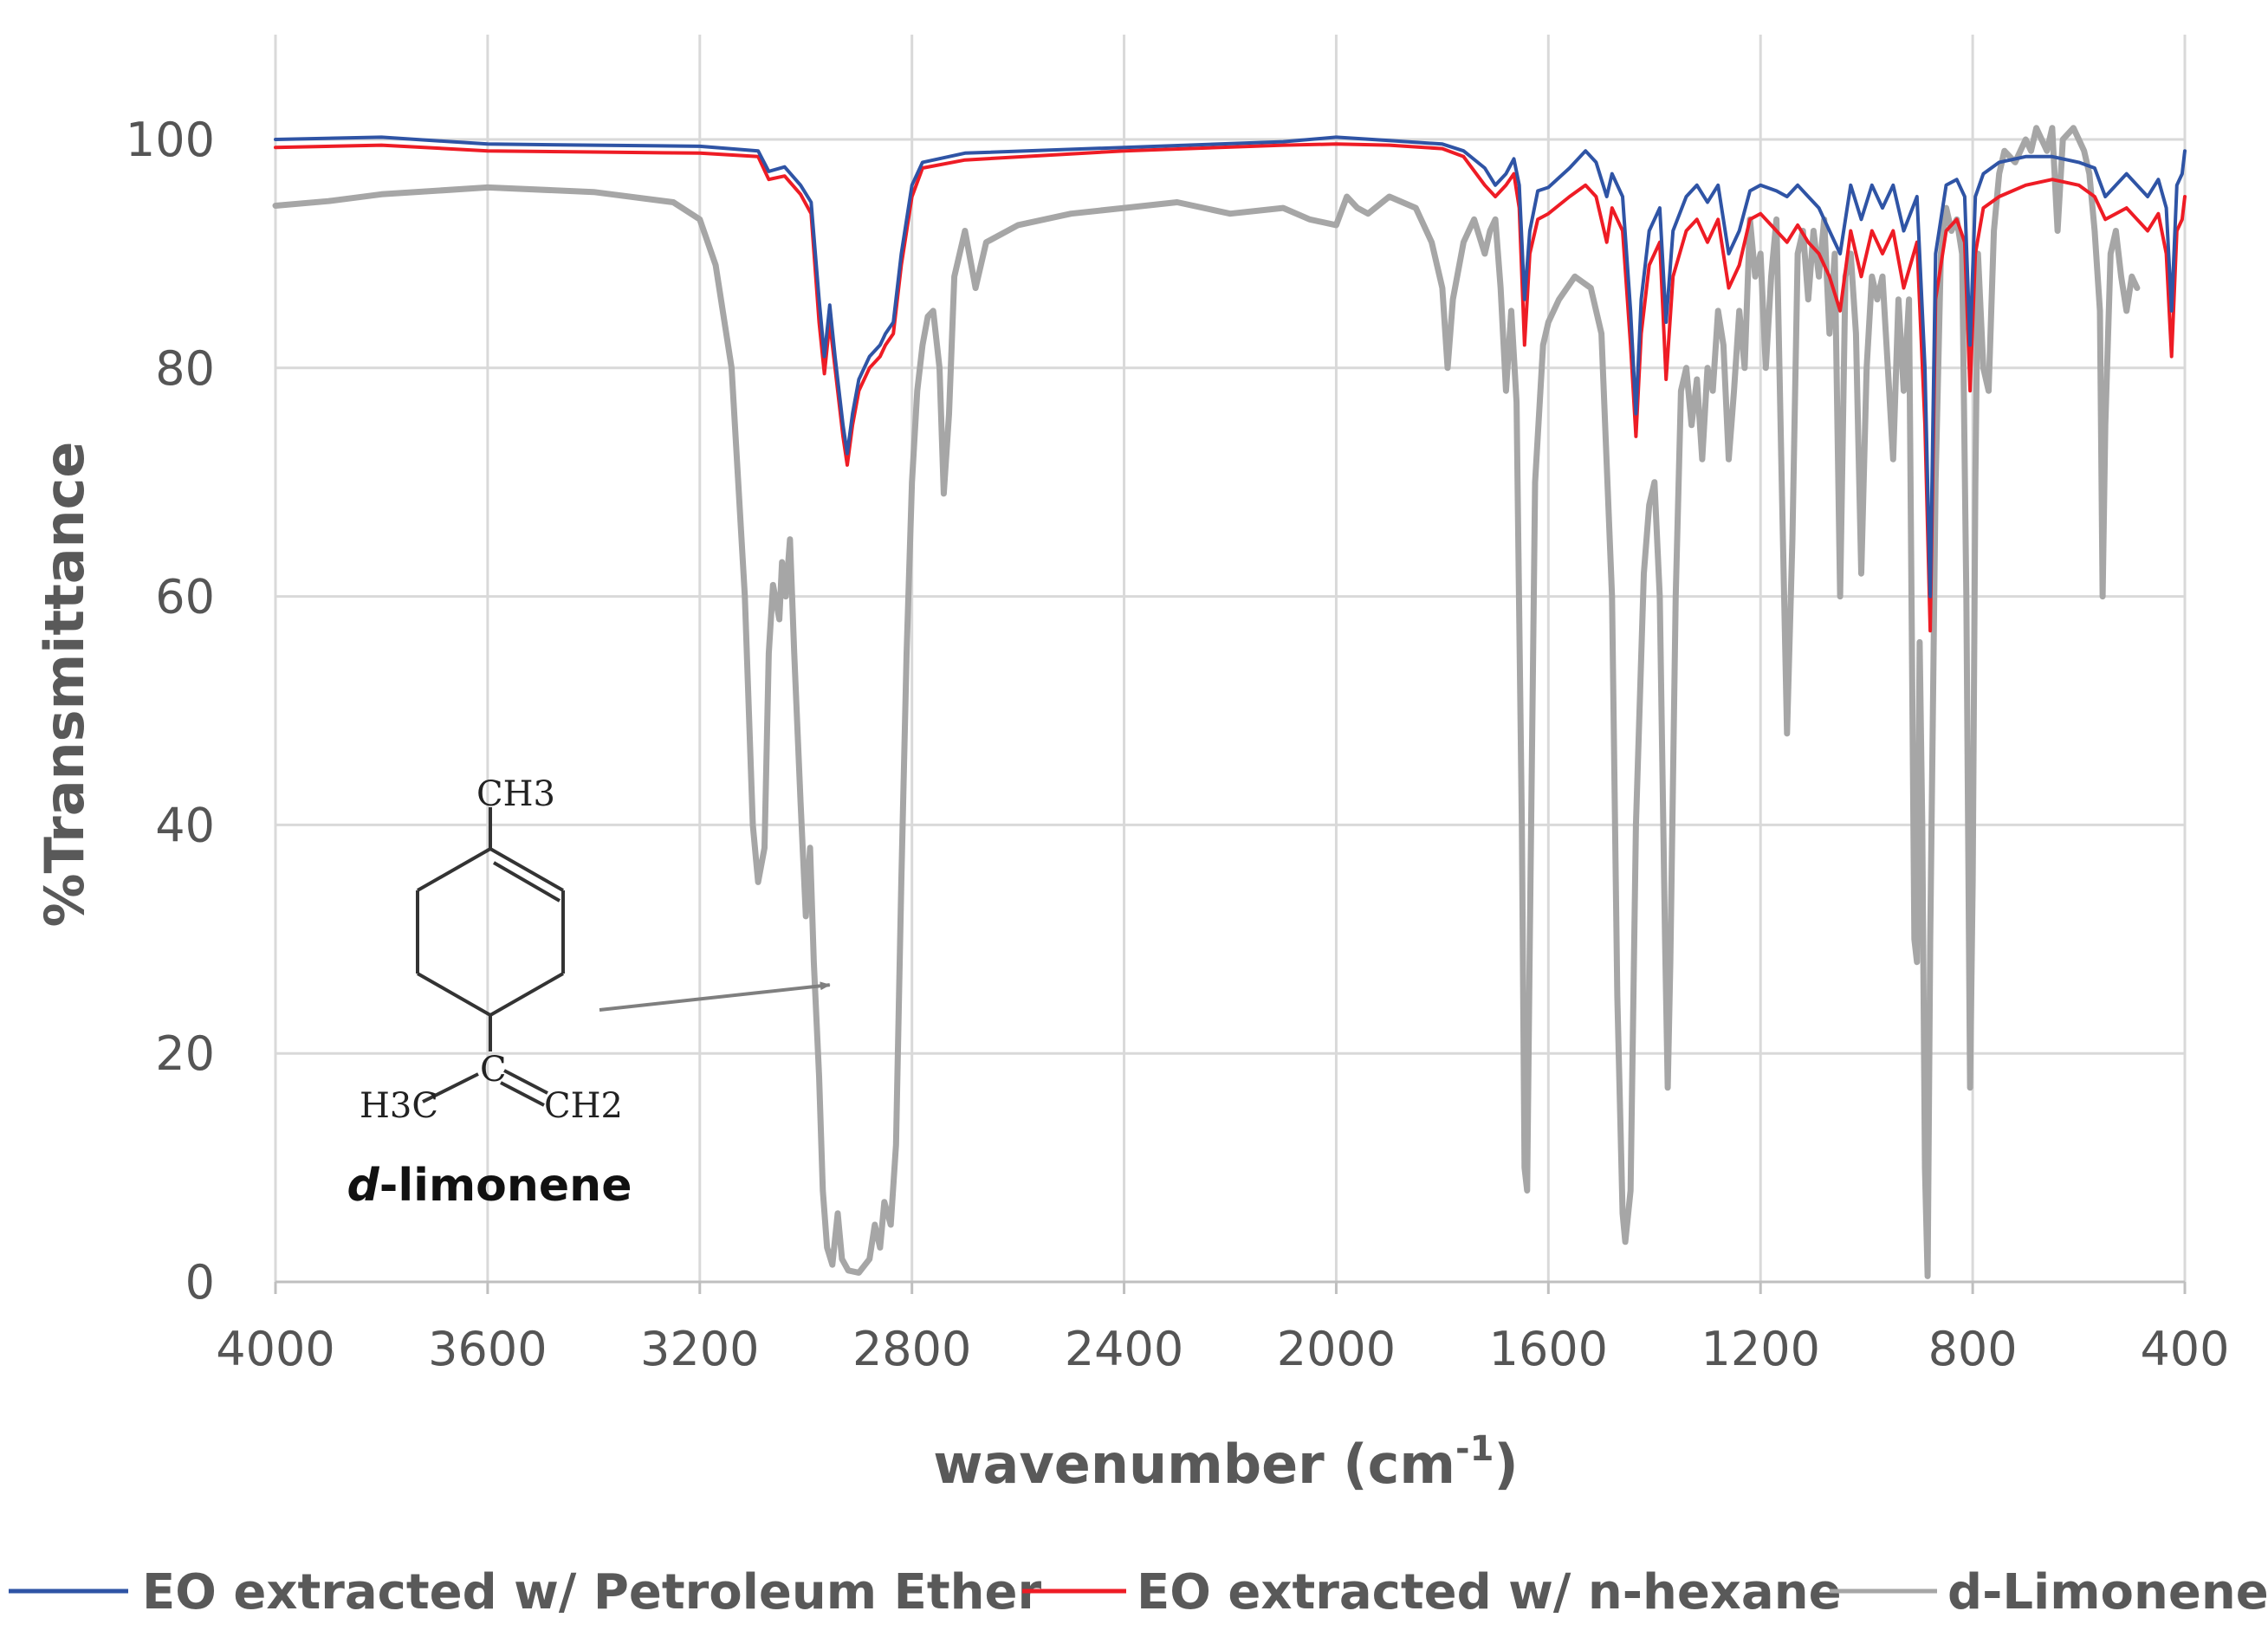 The height and width of the screenshot is (1637, 2268). I want to click on x-tick-label: 4000, so click(275, 1349).